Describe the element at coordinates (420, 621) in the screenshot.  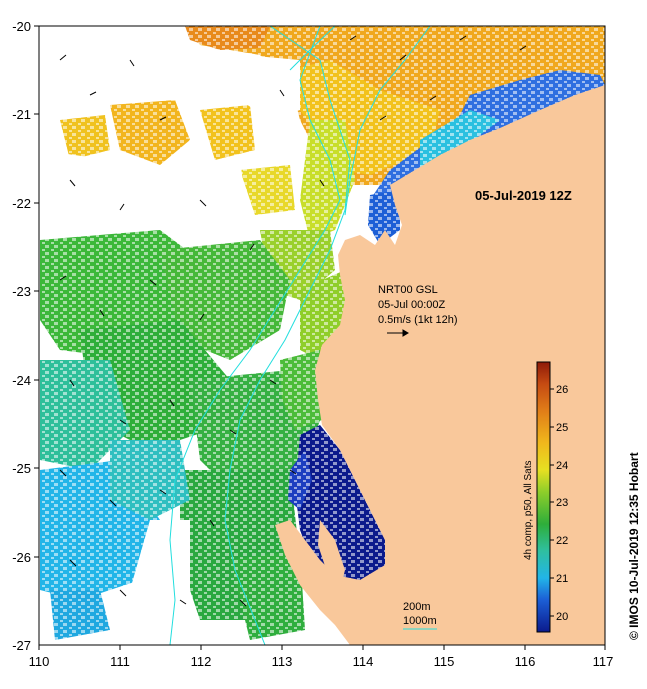
I see `depth-label-1000m: 1000m` at that location.